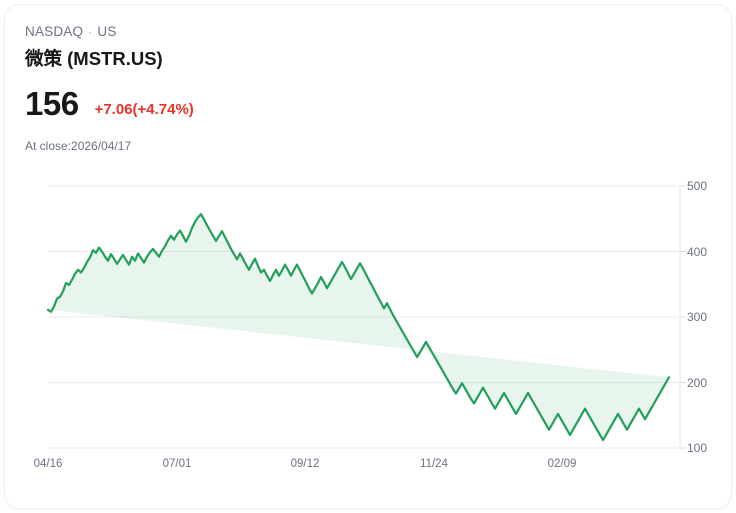 The height and width of the screenshot is (513, 736). Describe the element at coordinates (345, 32) in the screenshot. I see `exchange-line: NASDAQ · US` at that location.